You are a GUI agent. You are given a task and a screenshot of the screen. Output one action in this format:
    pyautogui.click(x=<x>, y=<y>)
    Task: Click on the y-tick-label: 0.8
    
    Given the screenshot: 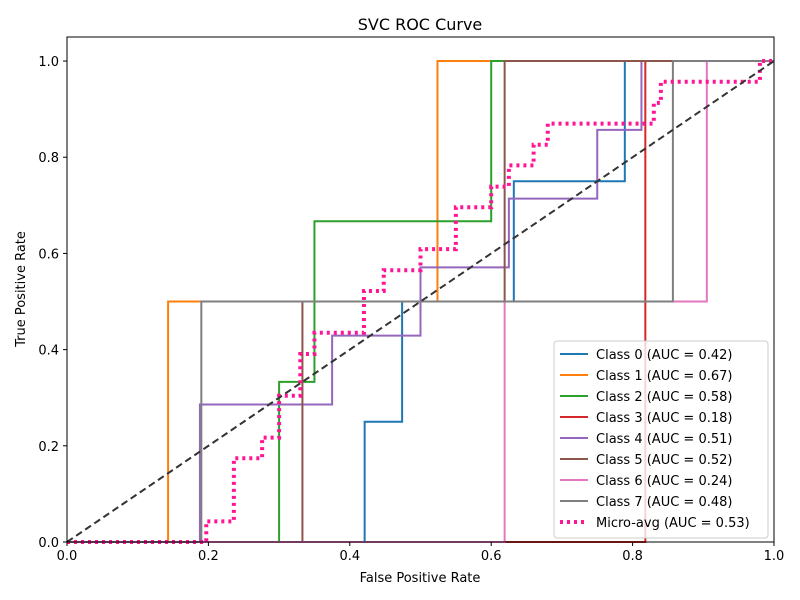 What is the action you would take?
    pyautogui.click(x=48, y=158)
    